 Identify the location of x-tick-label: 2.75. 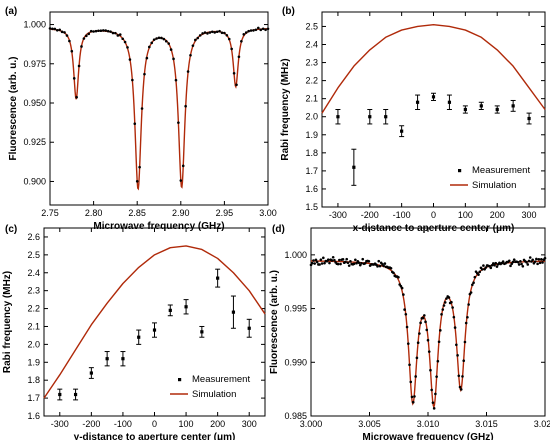
(50, 213).